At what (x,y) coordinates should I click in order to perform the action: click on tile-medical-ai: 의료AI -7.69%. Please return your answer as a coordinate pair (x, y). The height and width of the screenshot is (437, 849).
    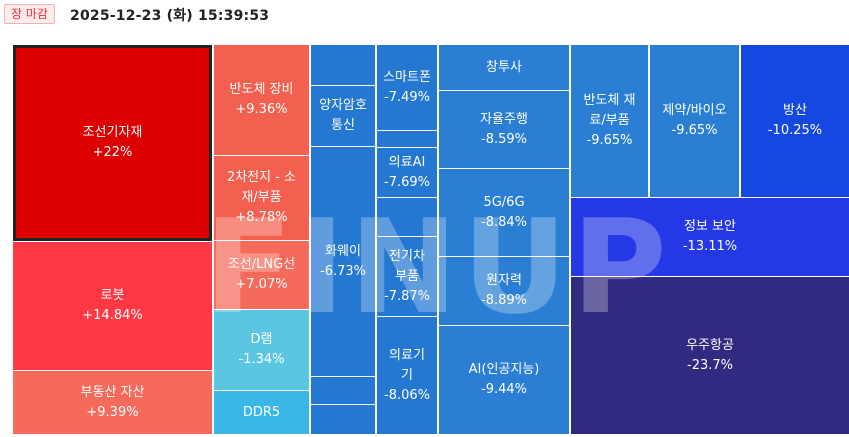
    Looking at the image, I should click on (407, 172).